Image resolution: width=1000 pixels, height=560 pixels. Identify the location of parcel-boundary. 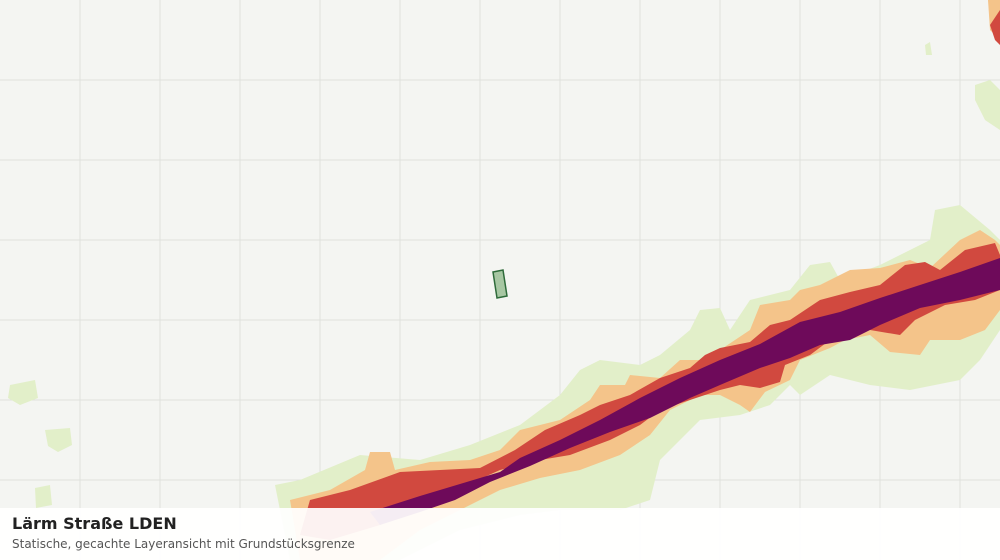
(500, 284).